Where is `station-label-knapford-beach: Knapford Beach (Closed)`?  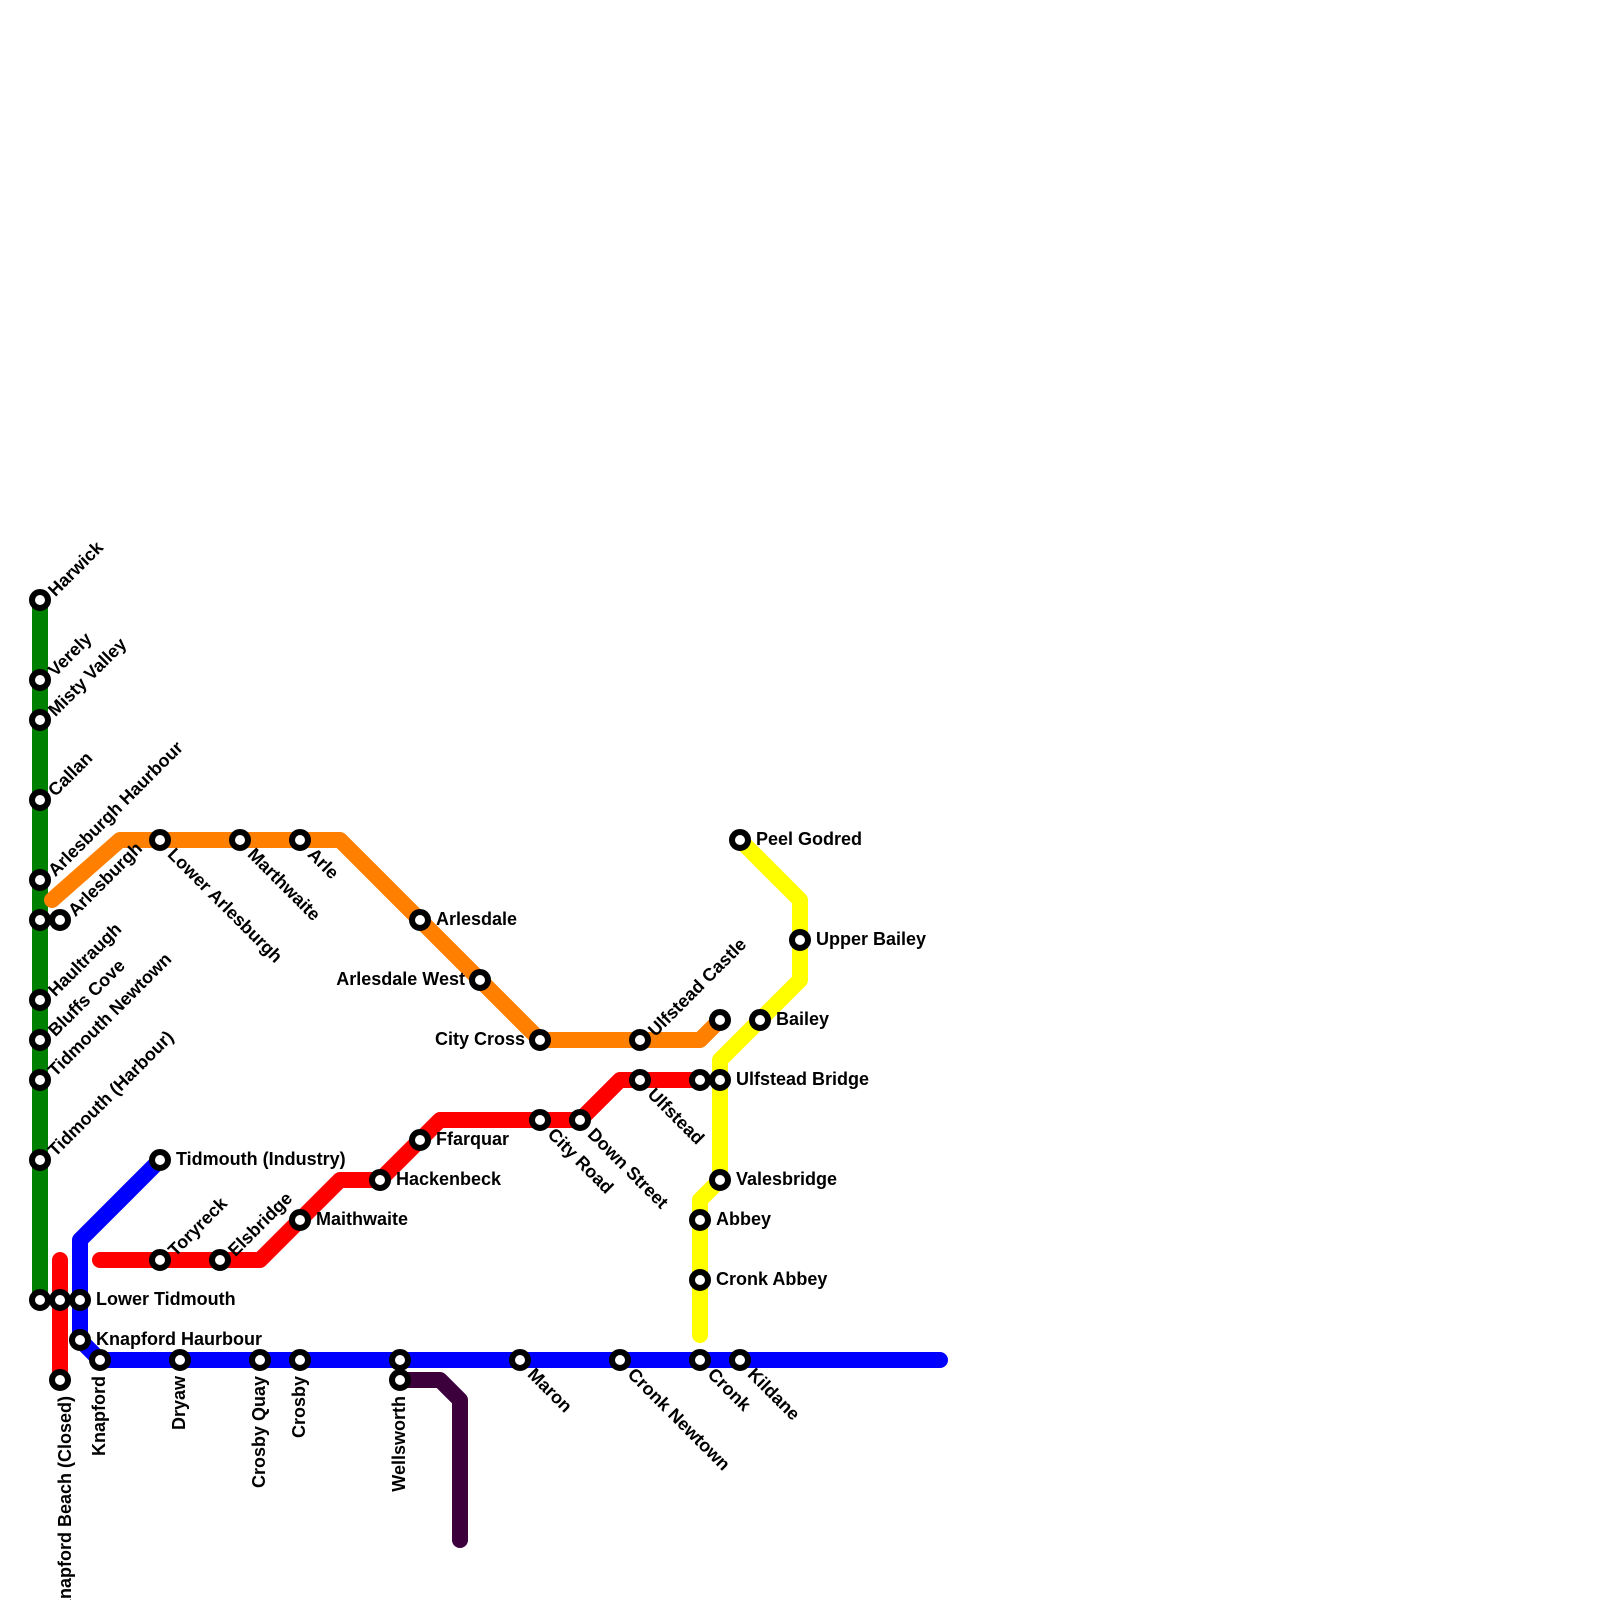
station-label-knapford-beach: Knapford Beach (Closed) is located at coordinates (65, 1498).